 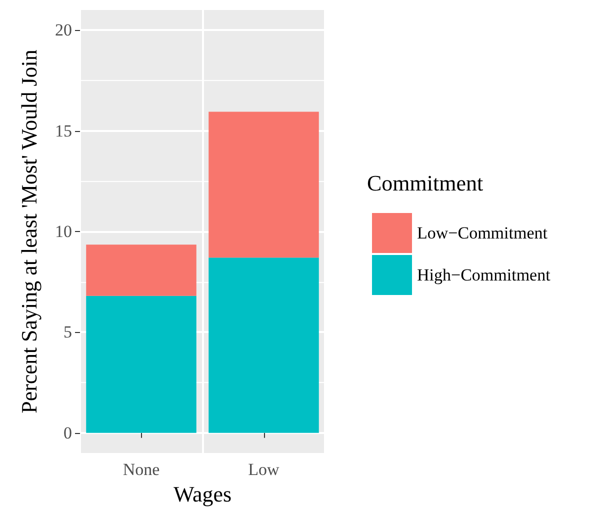 What do you see at coordinates (63, 30) in the screenshot?
I see `y-tick-label: 20` at bounding box center [63, 30].